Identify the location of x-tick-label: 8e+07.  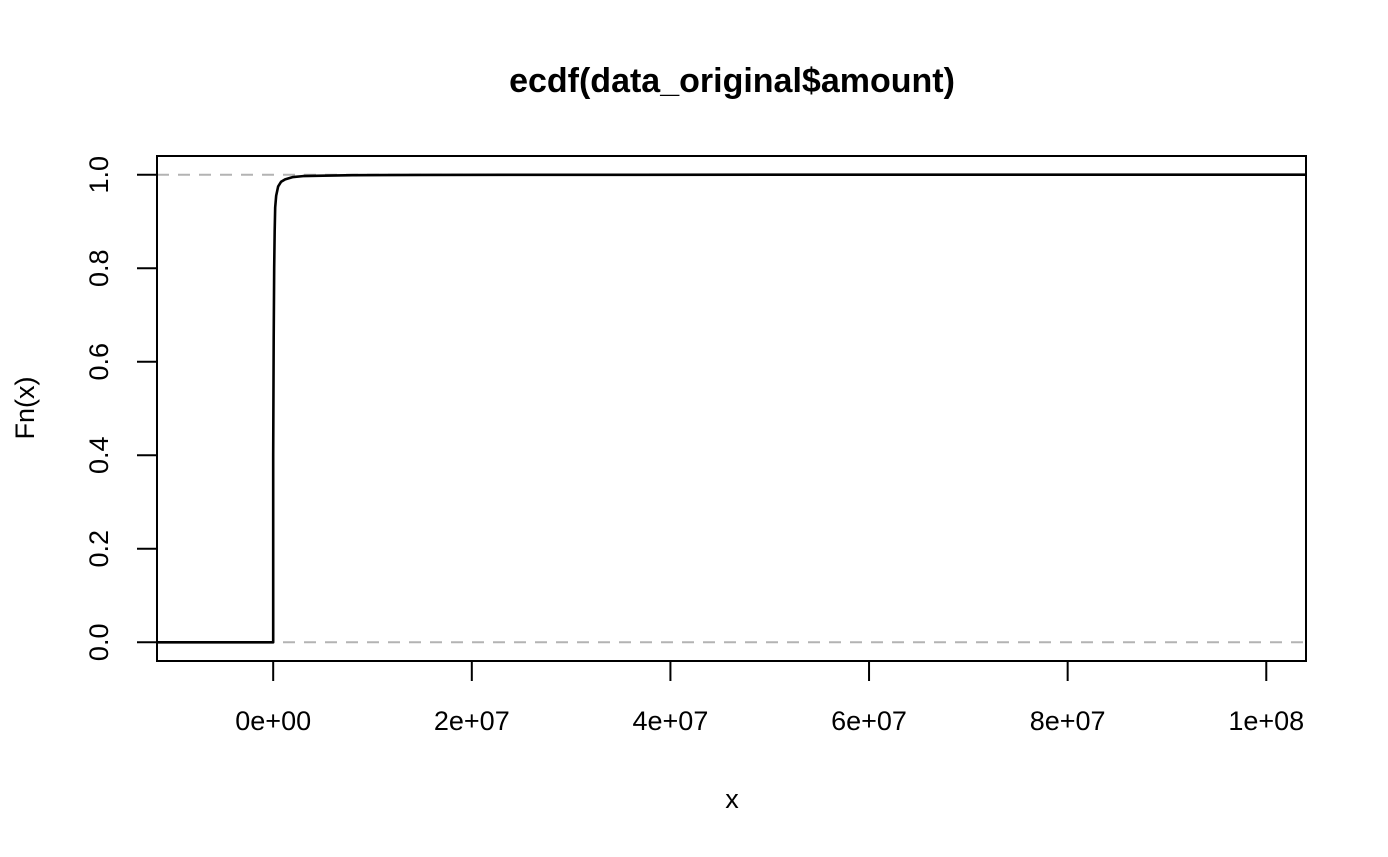
(1068, 721).